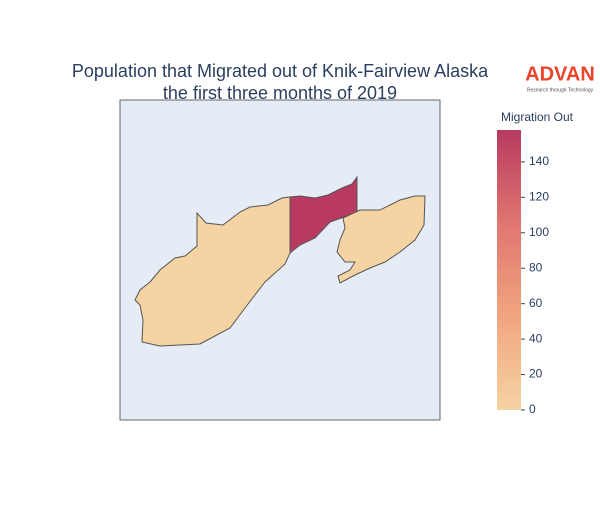  Describe the element at coordinates (539, 232) in the screenshot. I see `colorbar-tick-label: 100` at that location.